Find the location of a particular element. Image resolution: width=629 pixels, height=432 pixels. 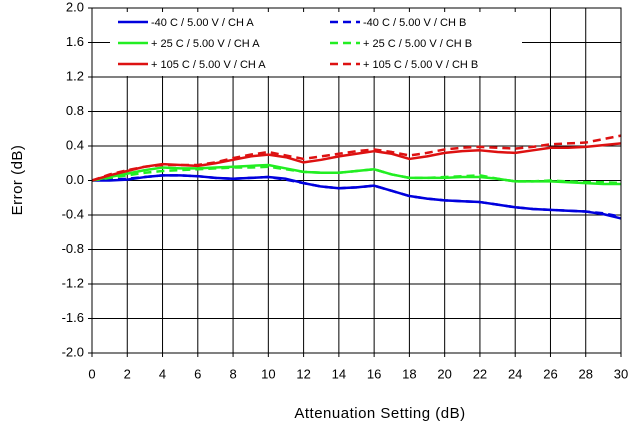

x-tick-label: 0 is located at coordinates (91, 373).